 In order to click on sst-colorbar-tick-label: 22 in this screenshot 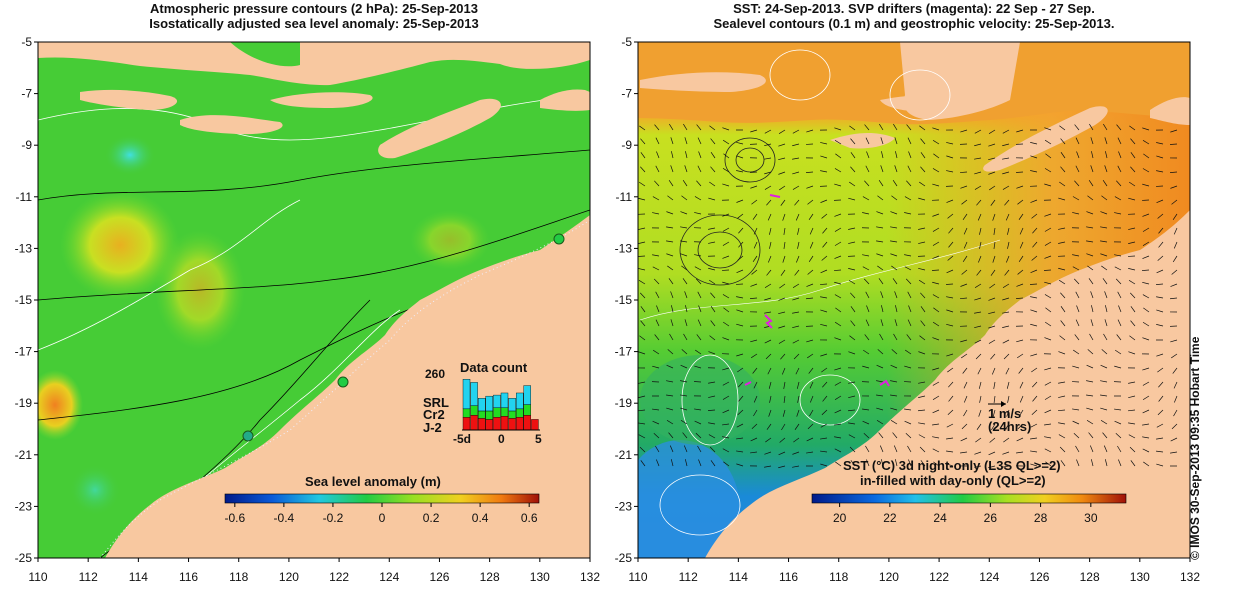, I will do `click(890, 518)`.